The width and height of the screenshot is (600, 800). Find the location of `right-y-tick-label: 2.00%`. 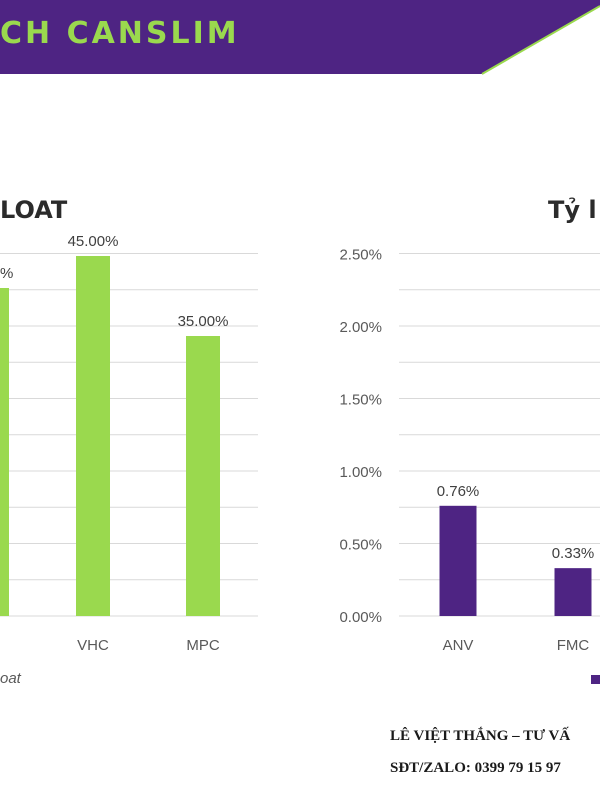

right-y-tick-label: 2.00% is located at coordinates (360, 327).